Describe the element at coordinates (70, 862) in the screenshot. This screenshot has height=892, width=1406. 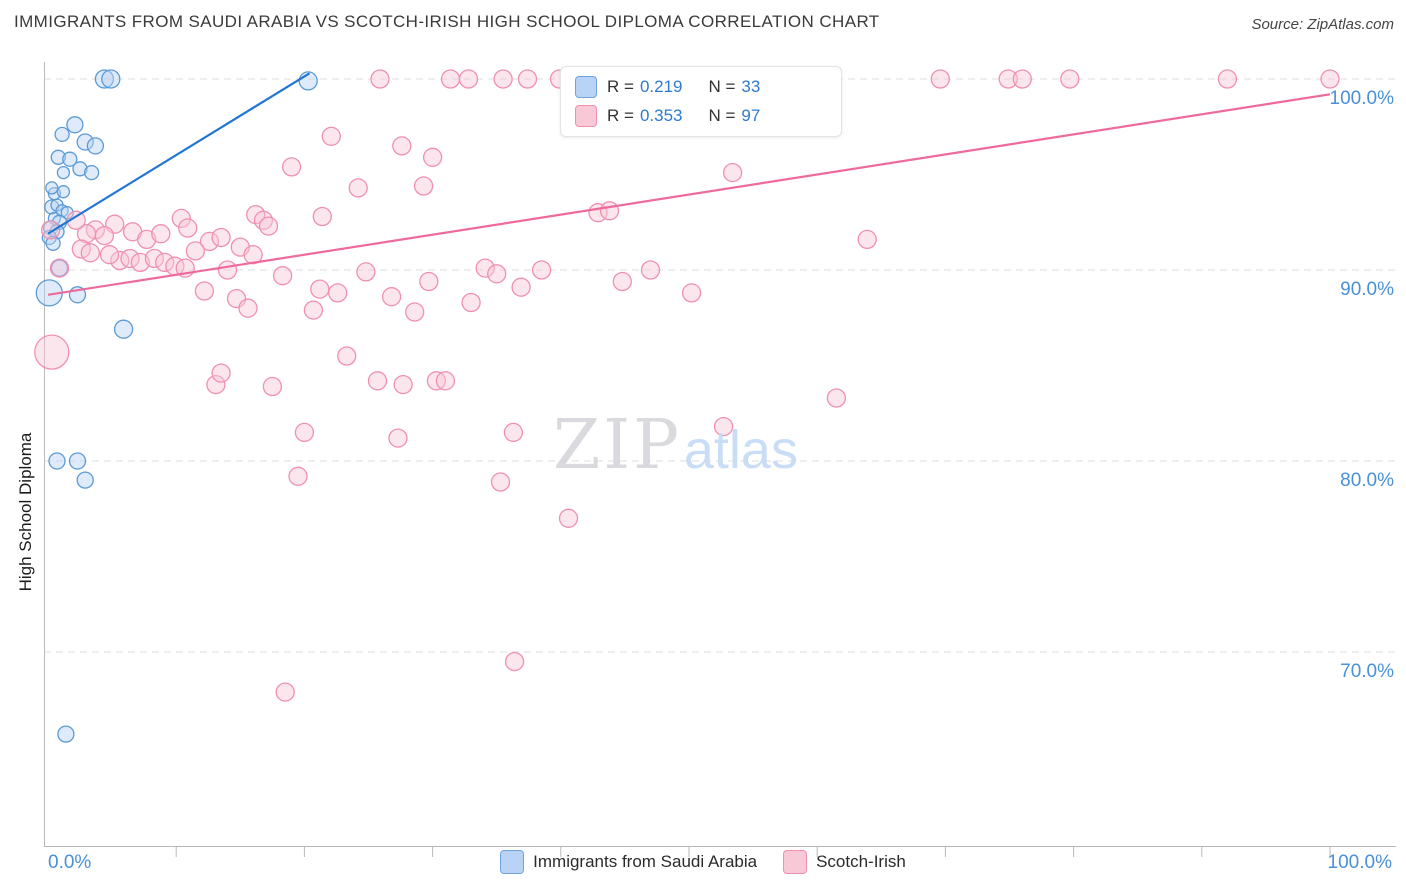
I see `x-axis-min-label: 0.0%` at that location.